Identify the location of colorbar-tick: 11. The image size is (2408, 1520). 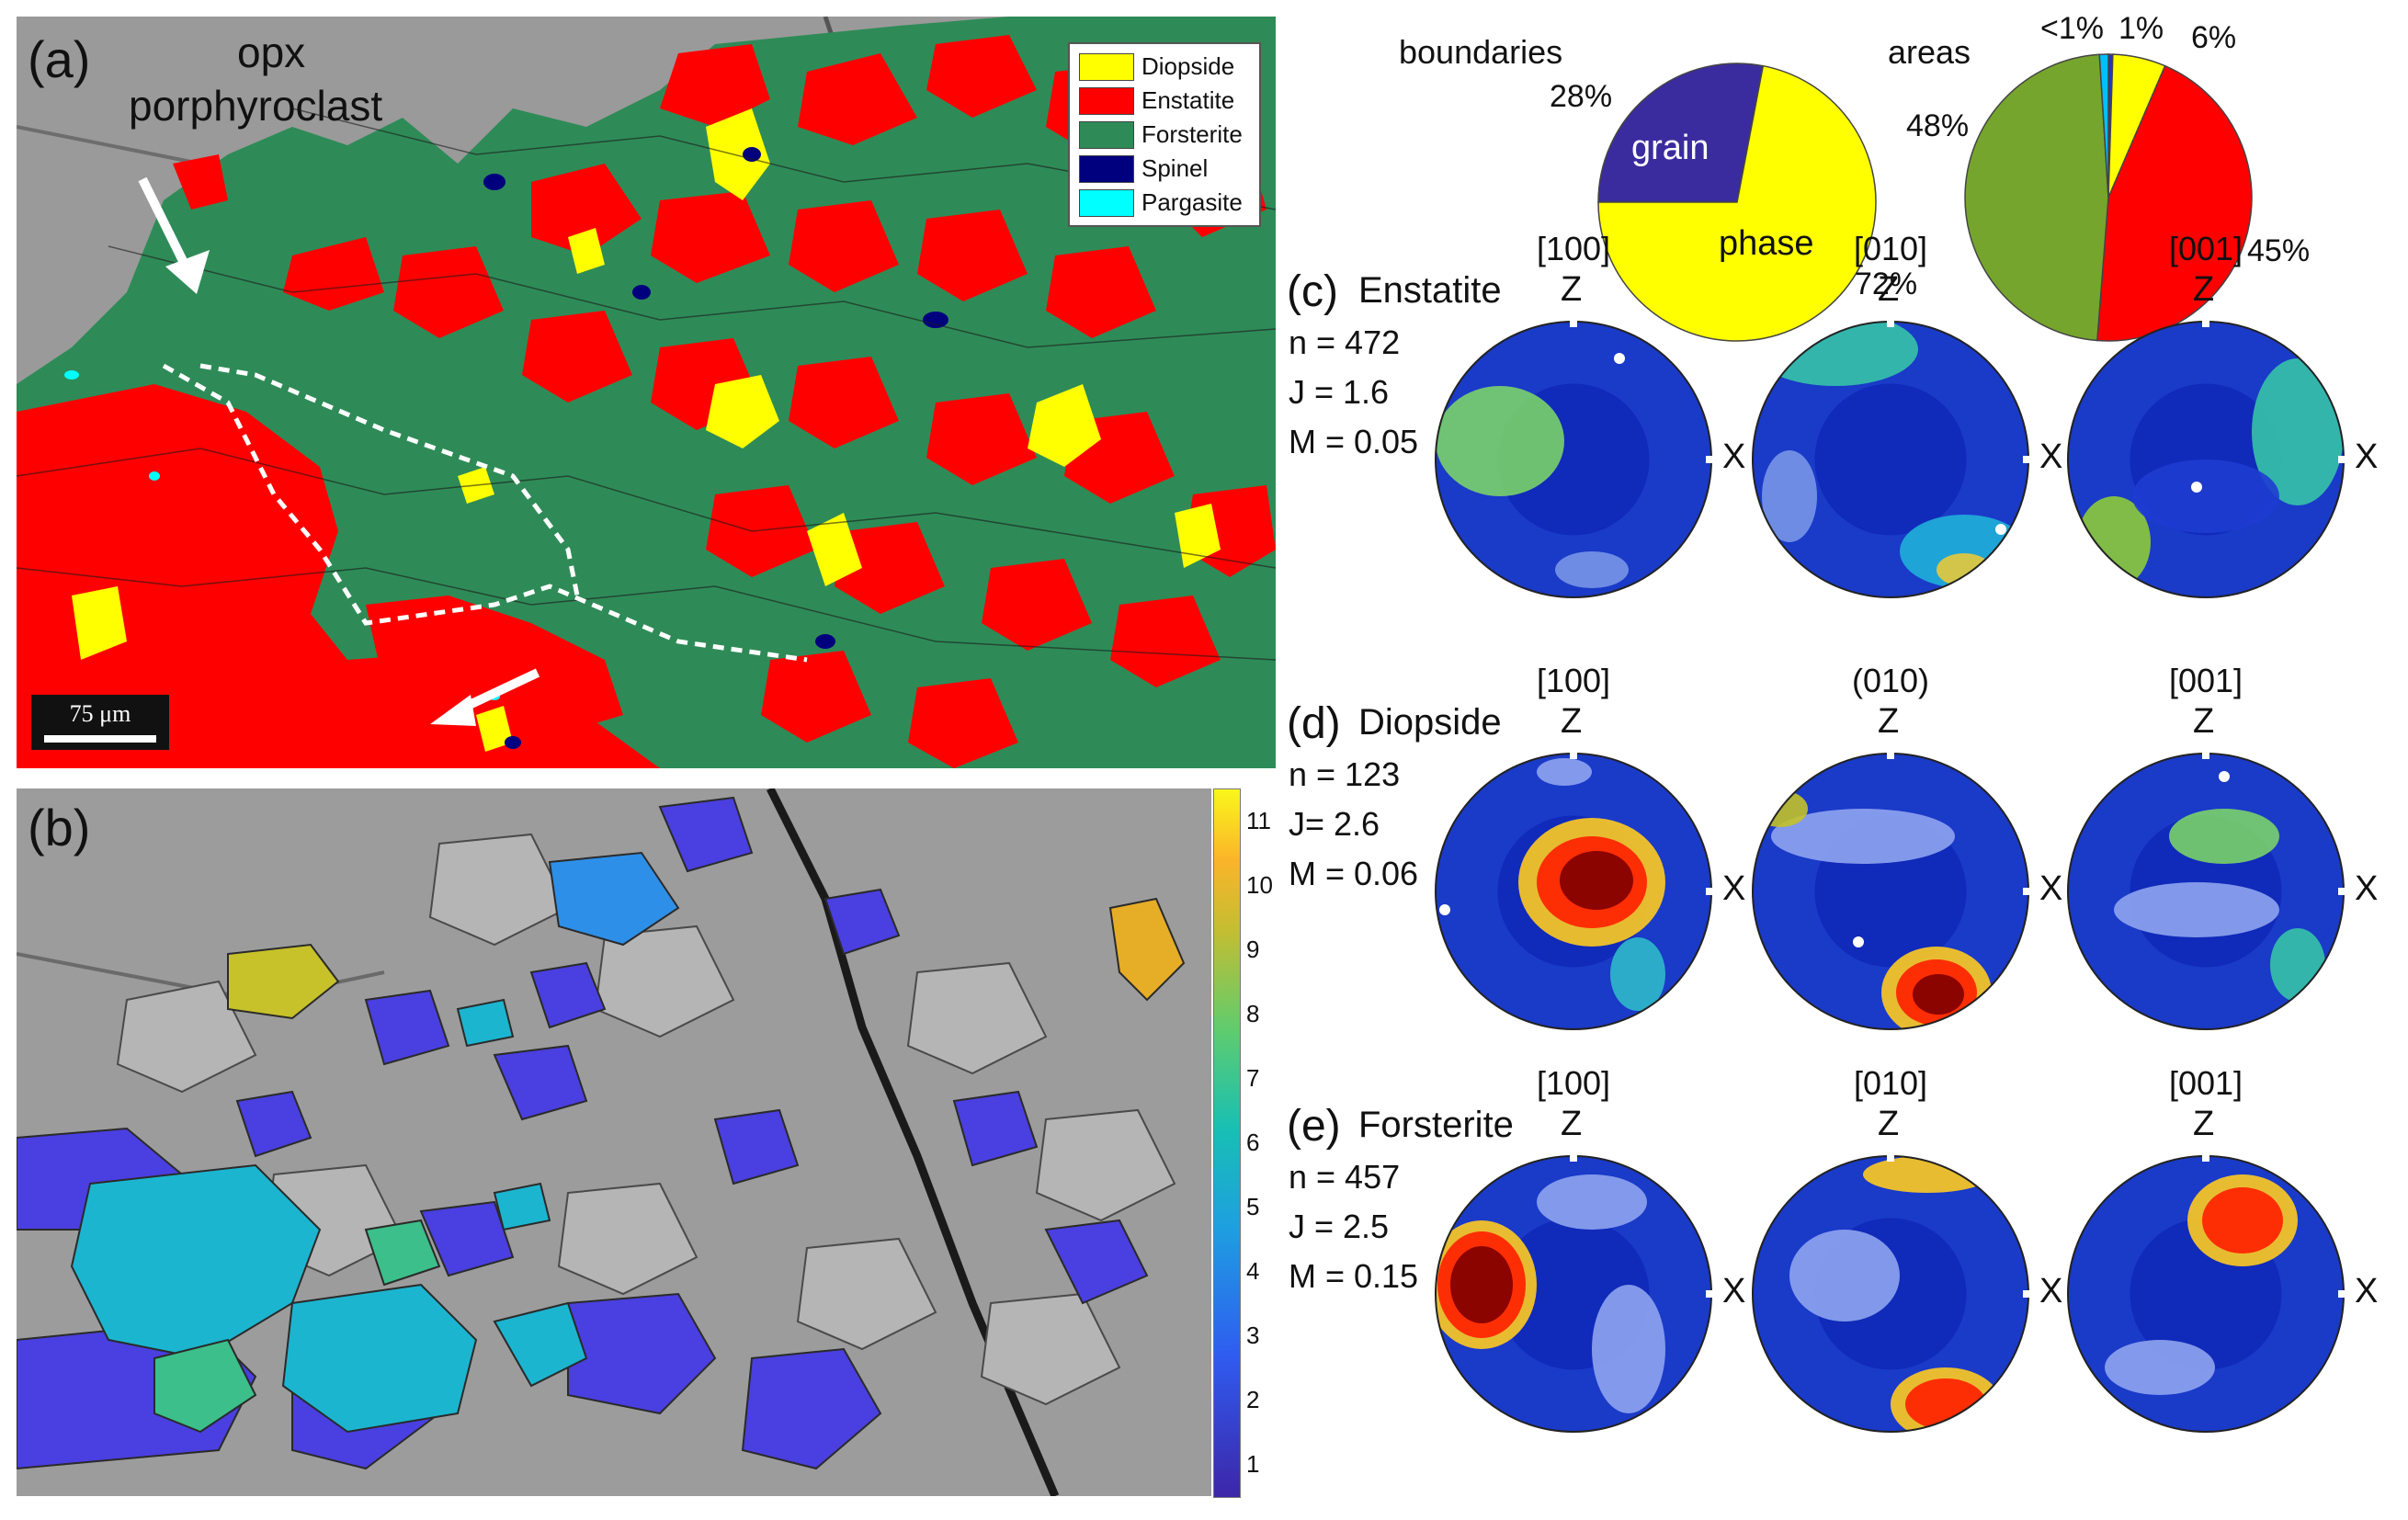
(1258, 820).